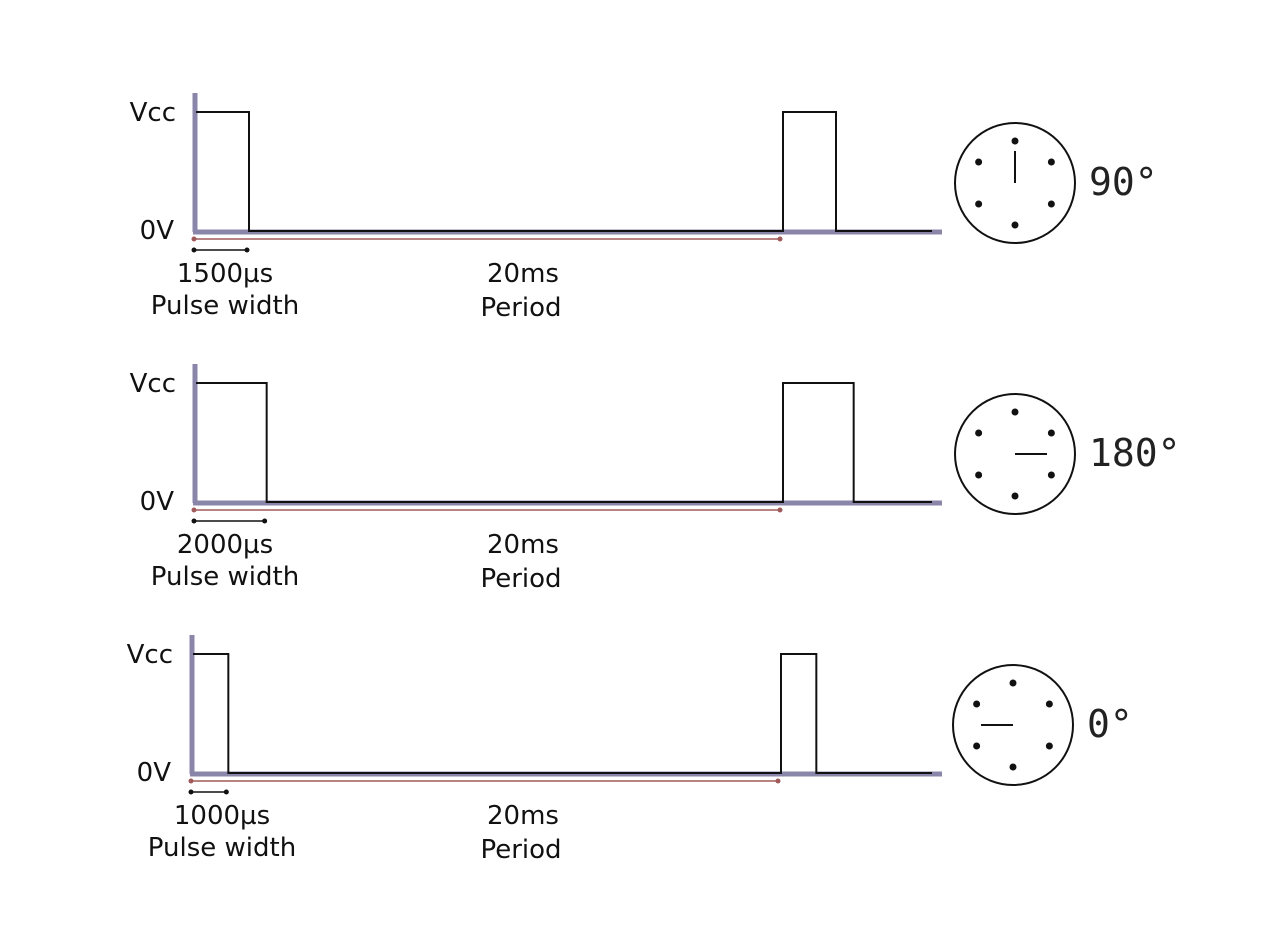  What do you see at coordinates (564, 171) in the screenshot?
I see `panel-1-pwm-signal` at bounding box center [564, 171].